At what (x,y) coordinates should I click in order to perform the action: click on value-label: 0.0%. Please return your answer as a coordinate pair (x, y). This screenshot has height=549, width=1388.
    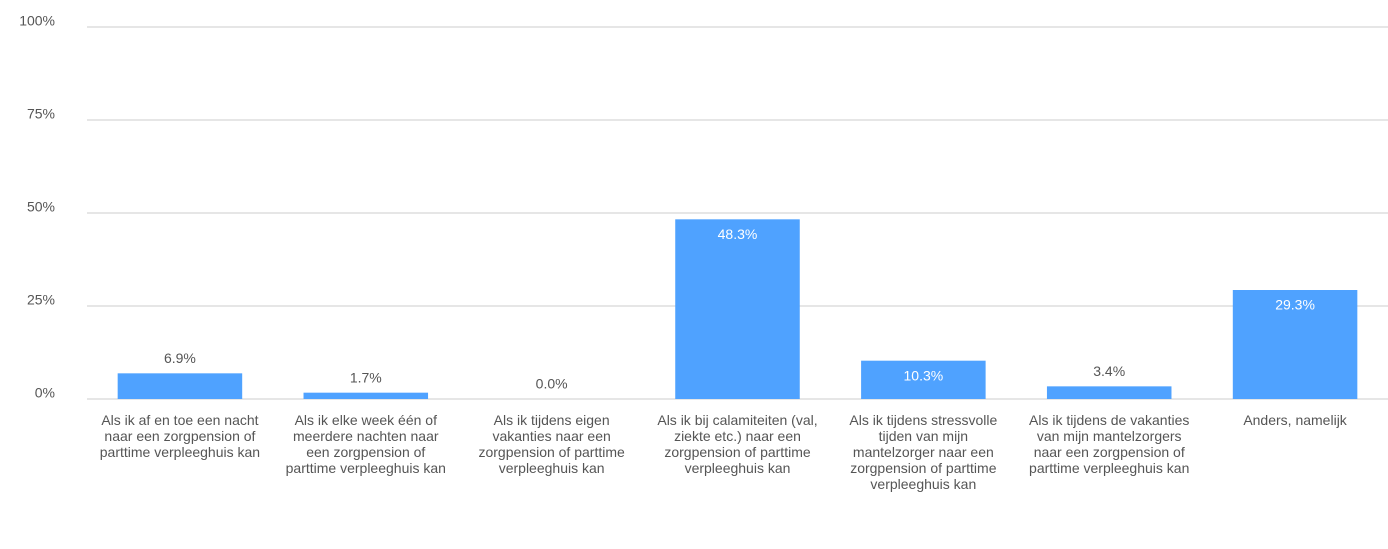
    Looking at the image, I should click on (552, 384).